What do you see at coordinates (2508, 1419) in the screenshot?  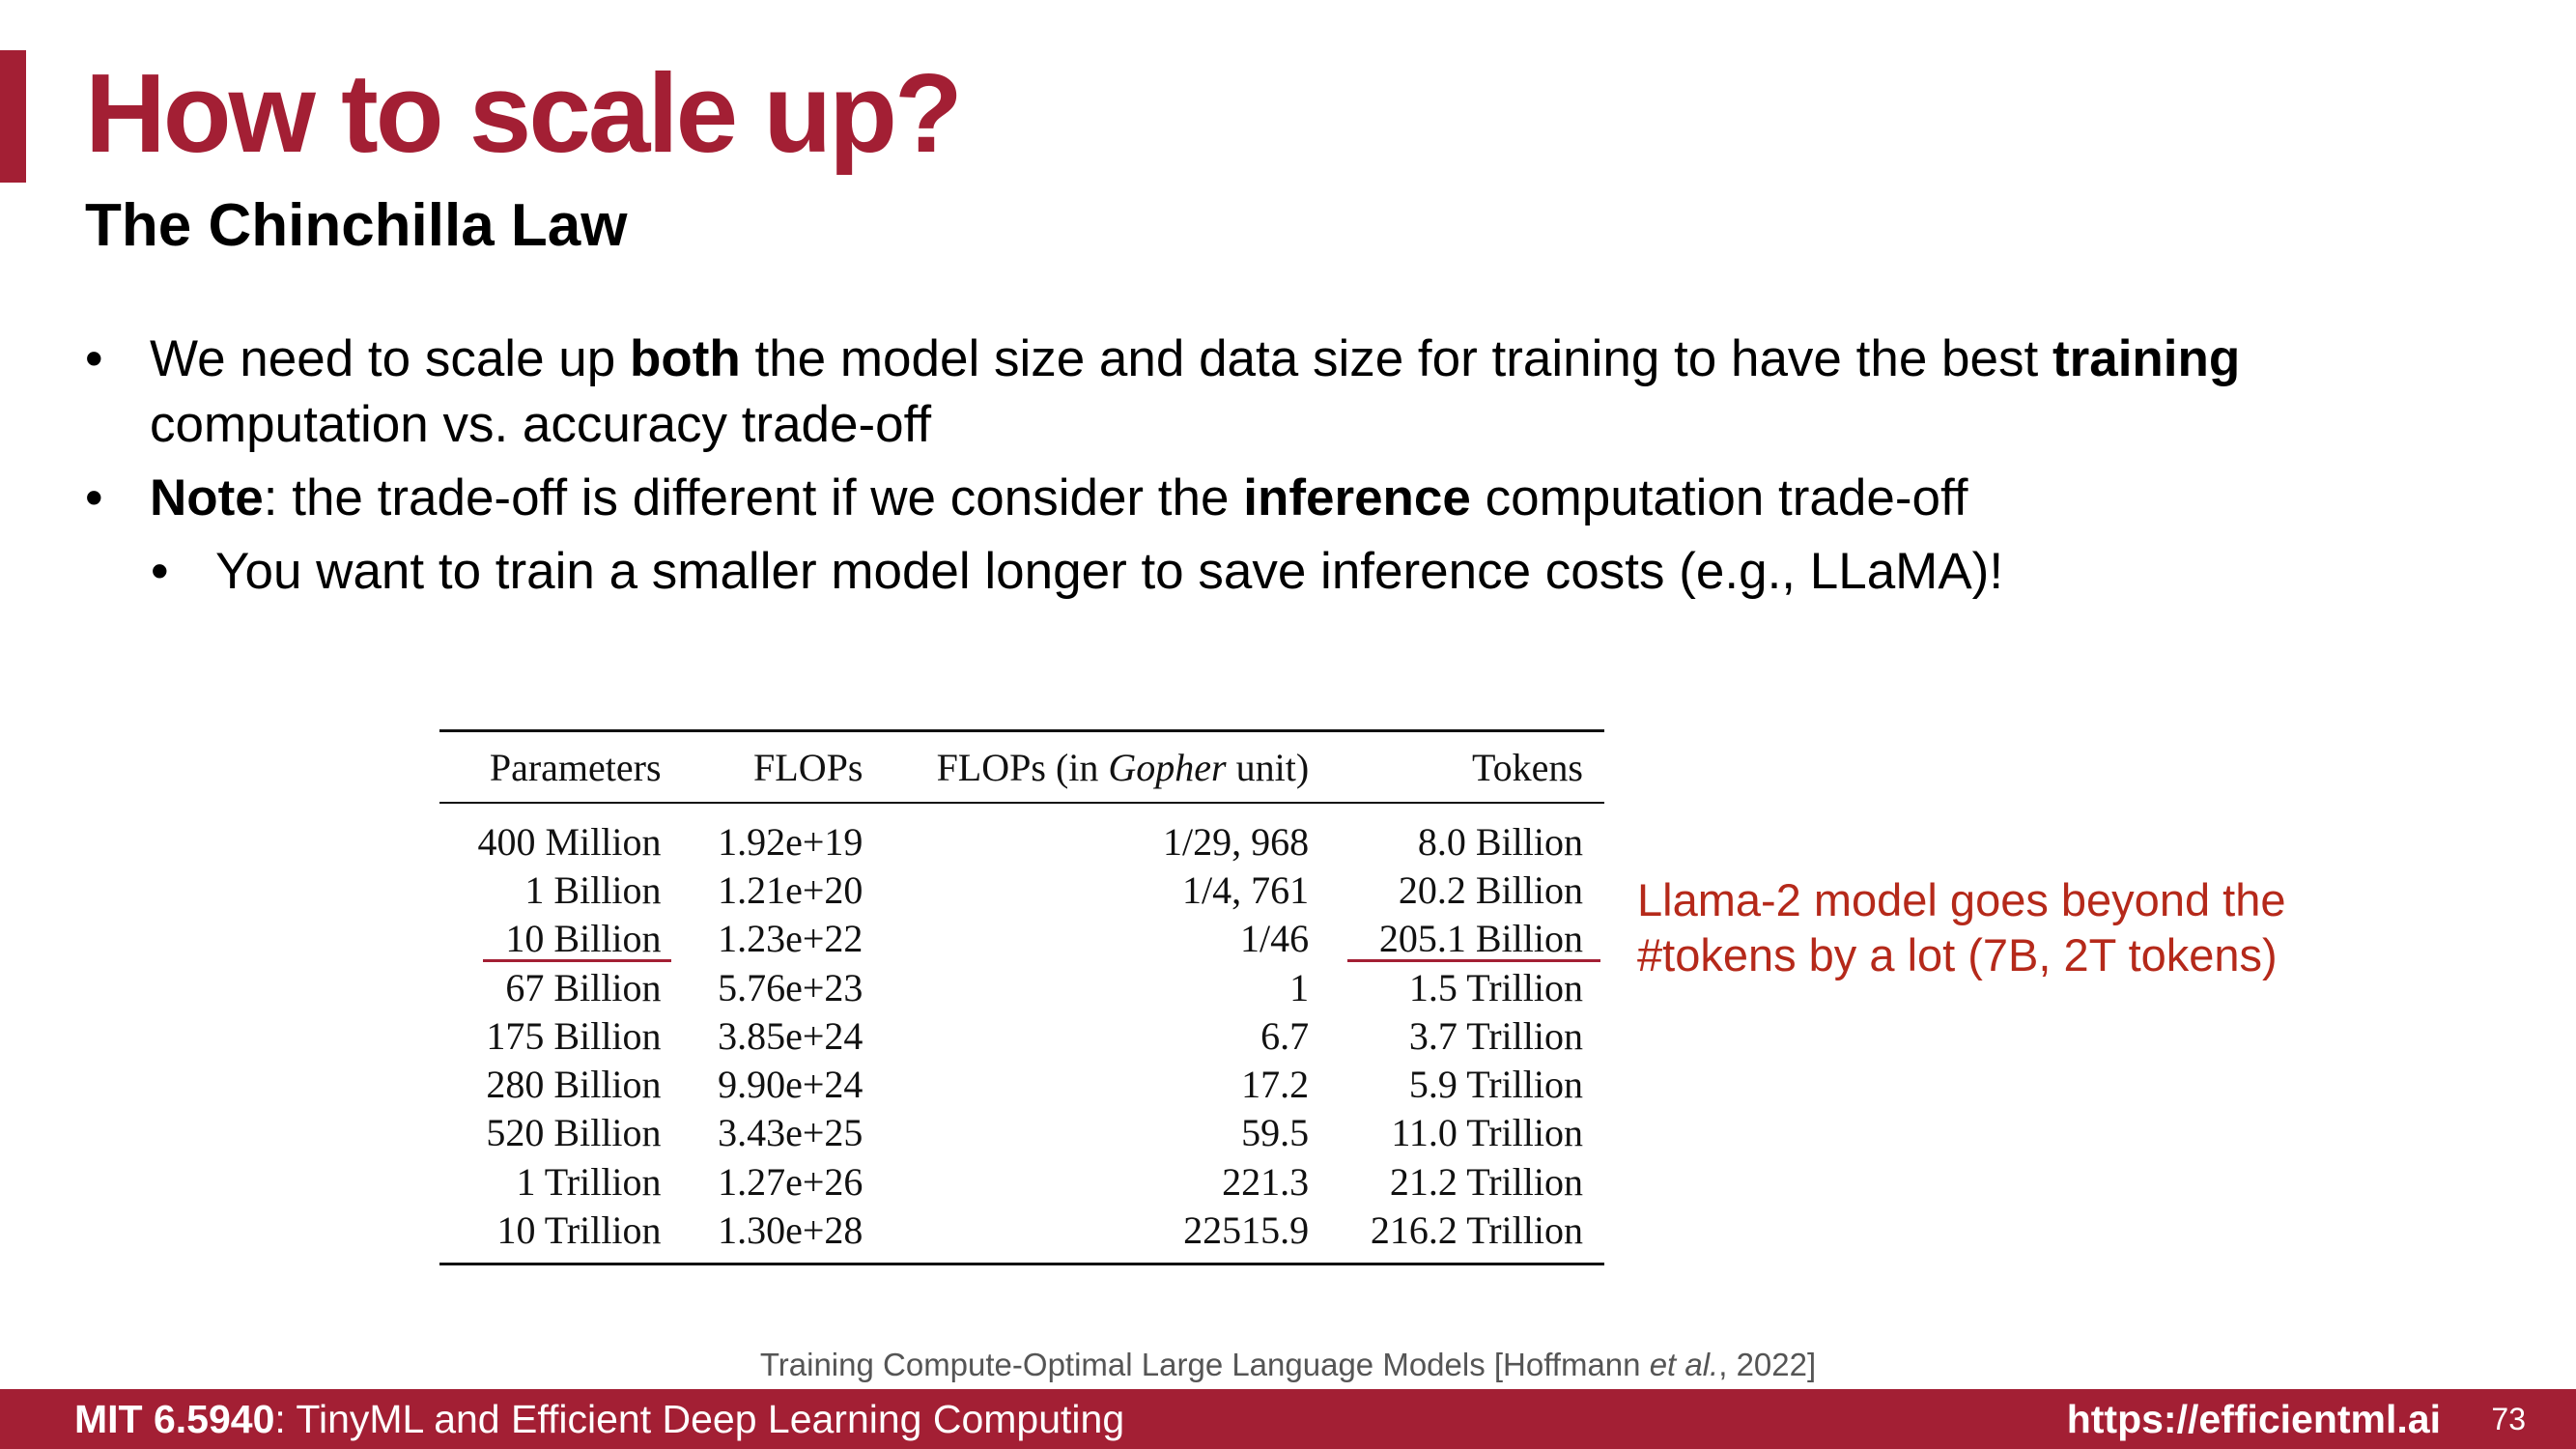 I see `page-number: 73` at bounding box center [2508, 1419].